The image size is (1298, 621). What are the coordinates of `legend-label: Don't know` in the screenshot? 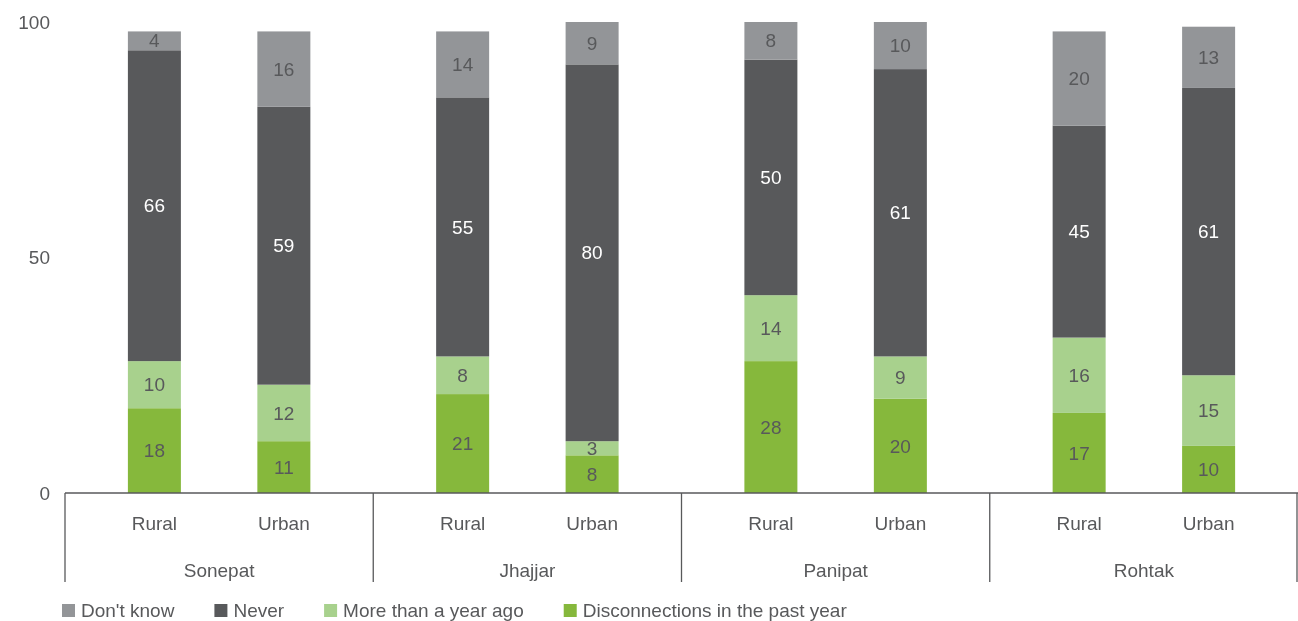 It's located at (128, 610).